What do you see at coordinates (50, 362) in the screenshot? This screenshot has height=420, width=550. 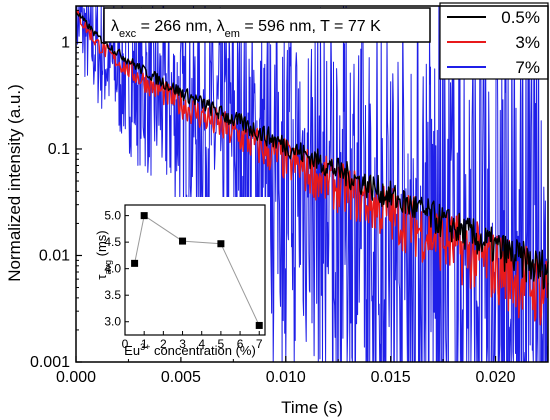 I see `y-tick-label: 0.001` at bounding box center [50, 362].